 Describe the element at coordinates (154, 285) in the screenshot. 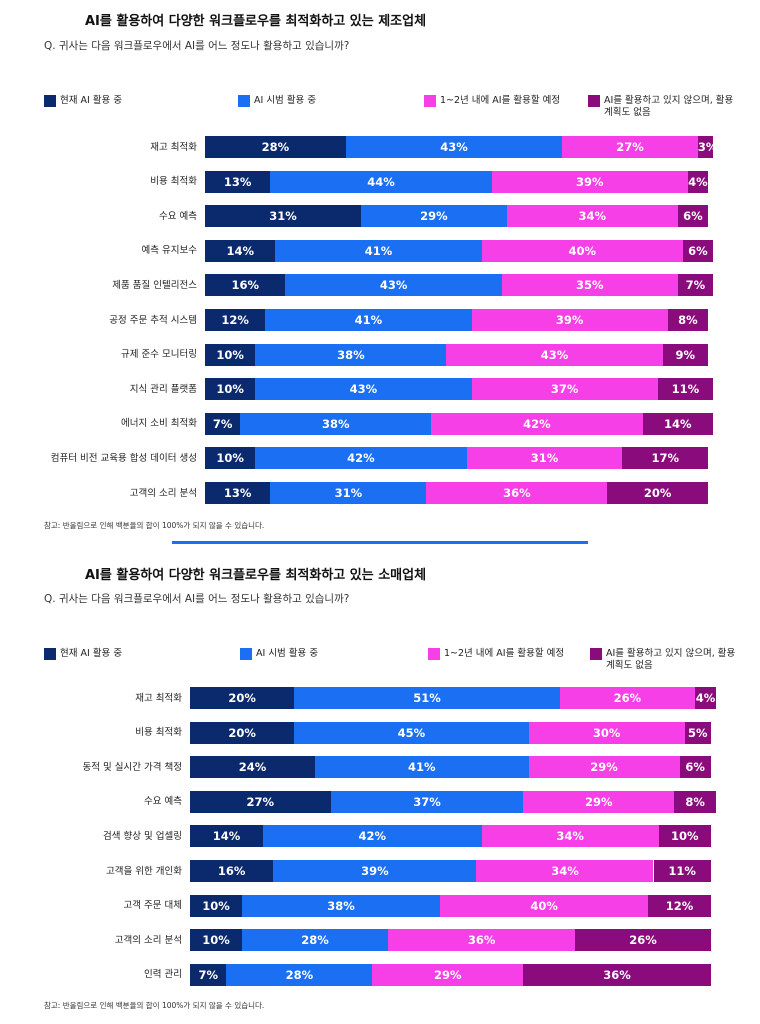

I see `category-label: 제품 품질 인텔리전스` at that location.